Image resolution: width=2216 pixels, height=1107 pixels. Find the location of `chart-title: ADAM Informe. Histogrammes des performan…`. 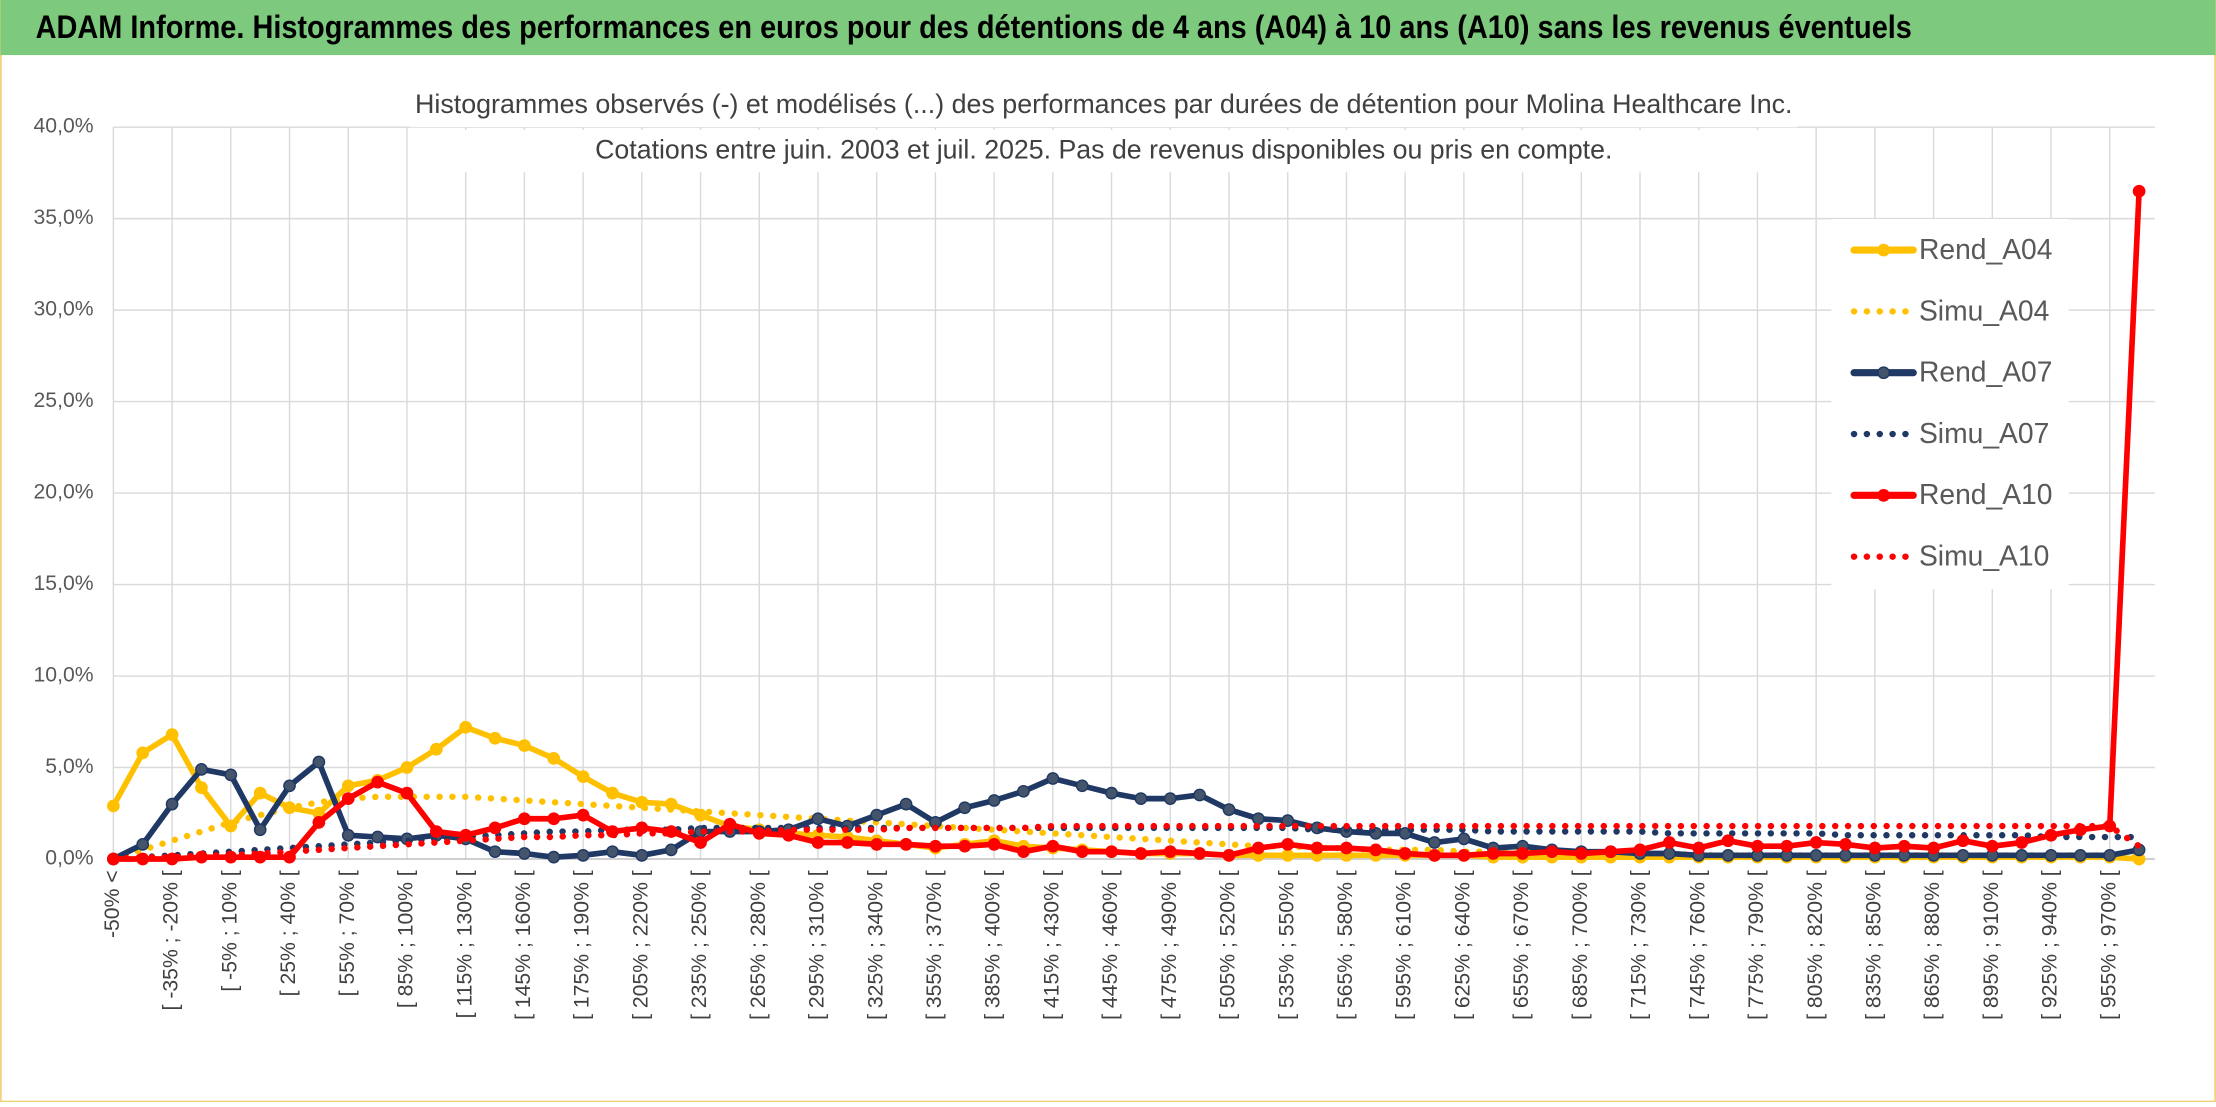

chart-title: ADAM Informe. Histogrammes des performan… is located at coordinates (974, 27).